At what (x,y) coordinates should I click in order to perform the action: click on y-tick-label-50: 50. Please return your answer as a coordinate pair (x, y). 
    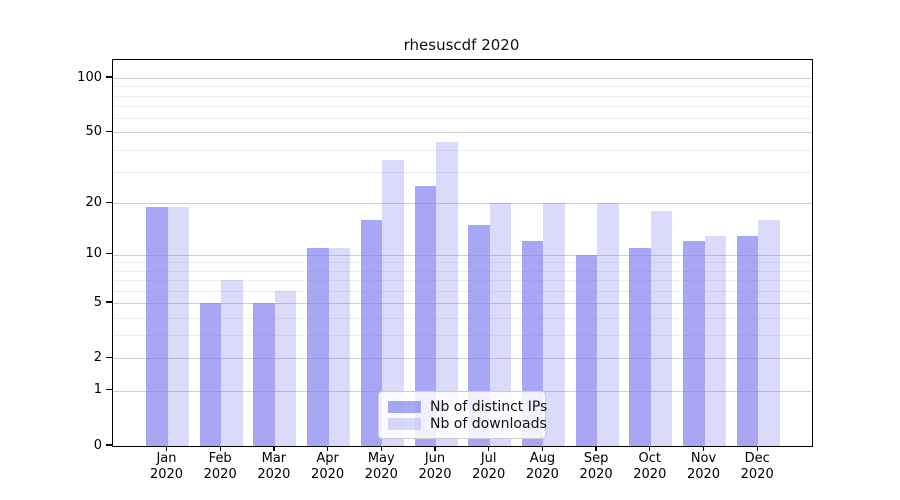
    Looking at the image, I should click on (93, 131).